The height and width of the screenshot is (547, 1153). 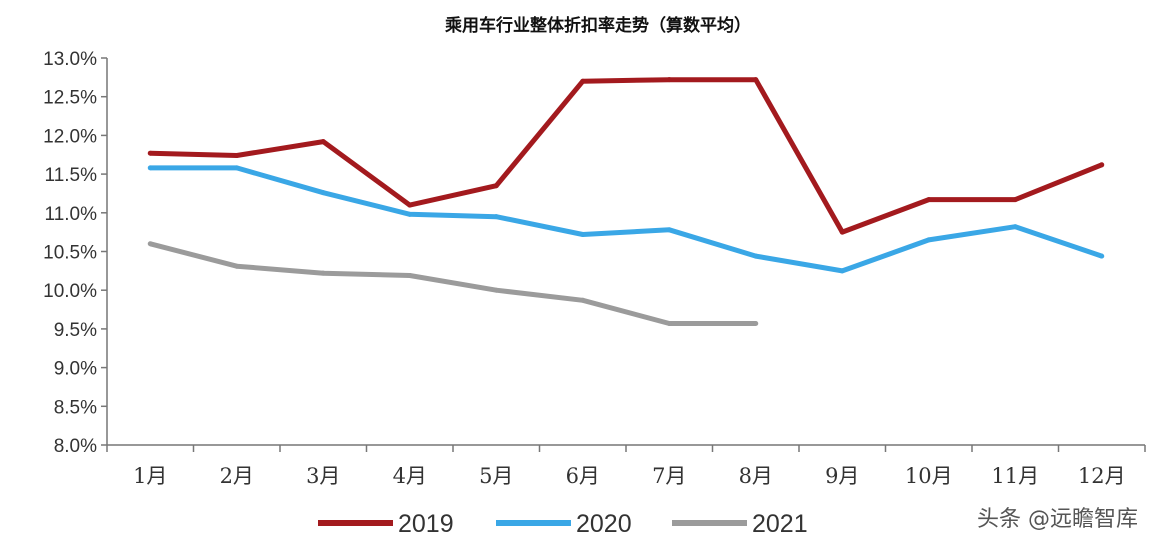 I want to click on y-tick-label: 12.0%, so click(x=70, y=136).